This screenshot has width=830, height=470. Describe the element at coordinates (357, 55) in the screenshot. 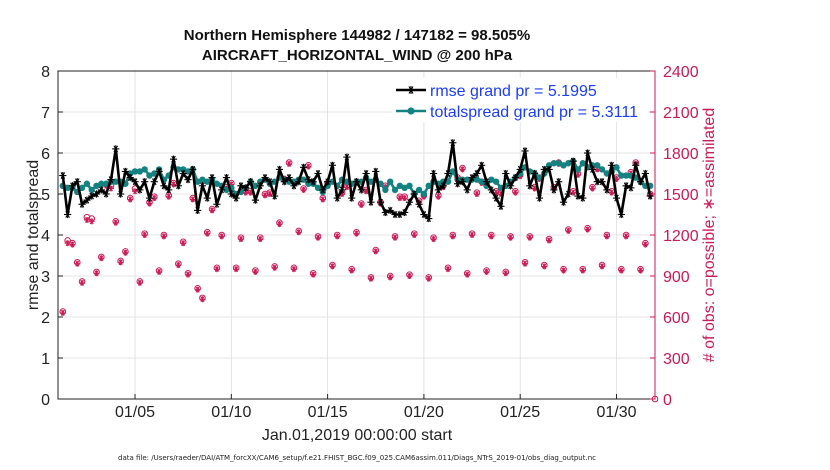

I see `chart-subtitle: AIRCRAFT_HORIZONTAL_WIND @ 200 hPa` at that location.